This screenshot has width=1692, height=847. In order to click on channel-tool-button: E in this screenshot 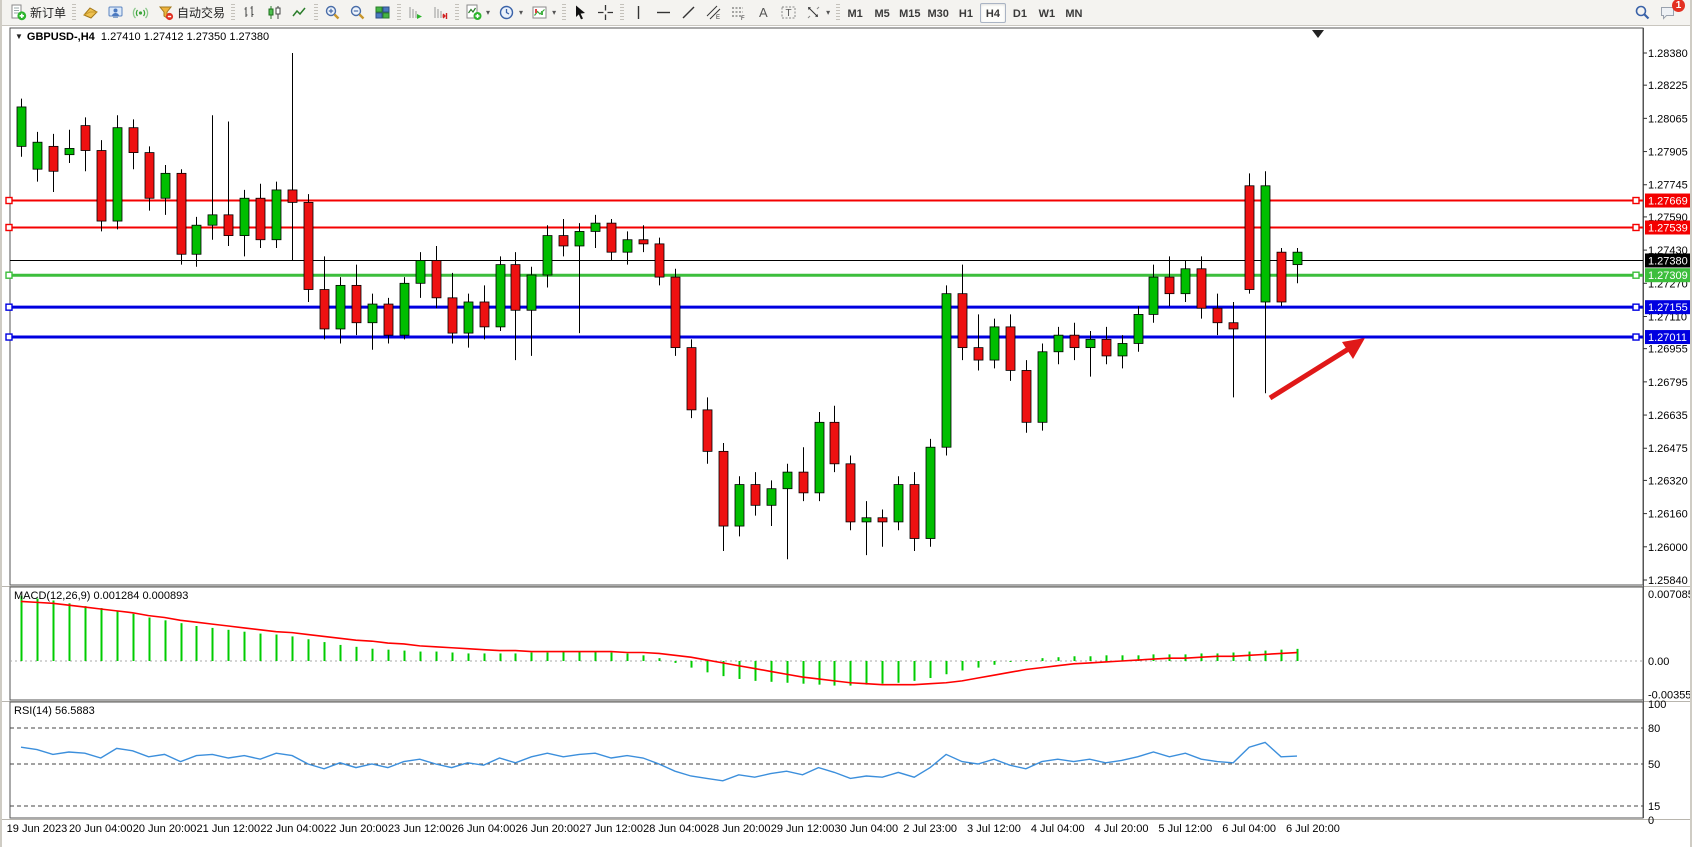, I will do `click(713, 13)`.